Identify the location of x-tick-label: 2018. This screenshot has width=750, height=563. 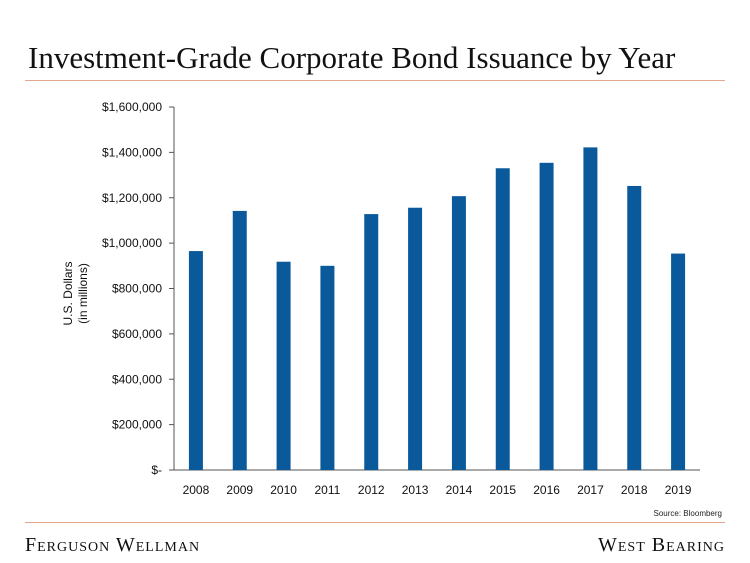
(634, 490).